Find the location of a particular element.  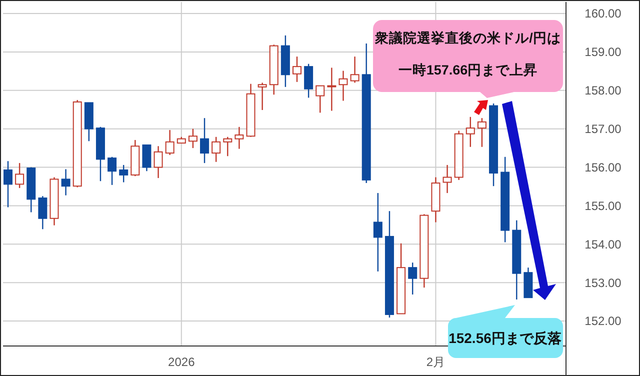

annotation: 一時157.66円まで上昇 is located at coordinates (468, 70).